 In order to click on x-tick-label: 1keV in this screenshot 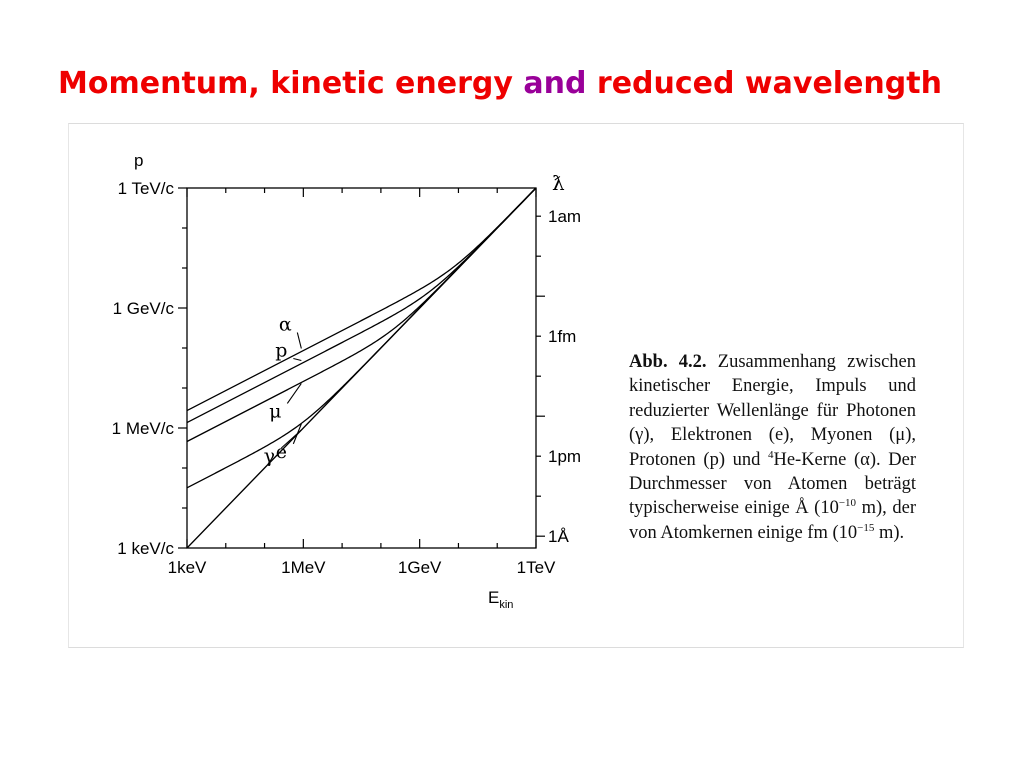, I will do `click(187, 567)`.